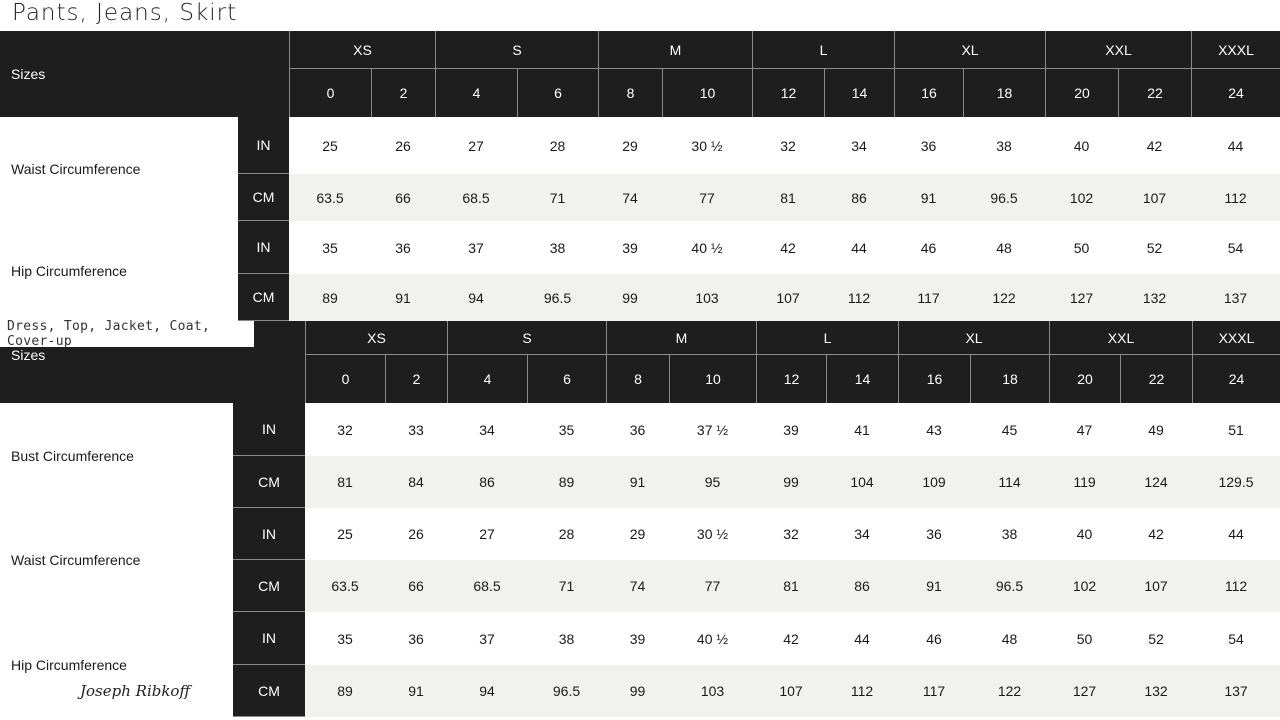 This screenshot has height=720, width=1280. I want to click on table-cell: 127, so click(1081, 297).